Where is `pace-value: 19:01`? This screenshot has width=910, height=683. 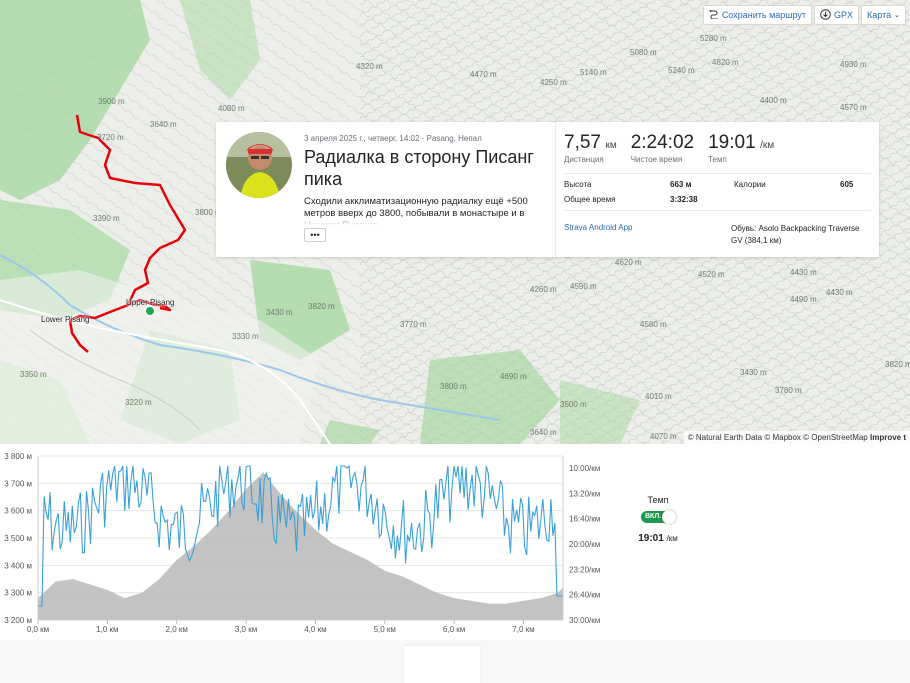 pace-value: 19:01 is located at coordinates (732, 142).